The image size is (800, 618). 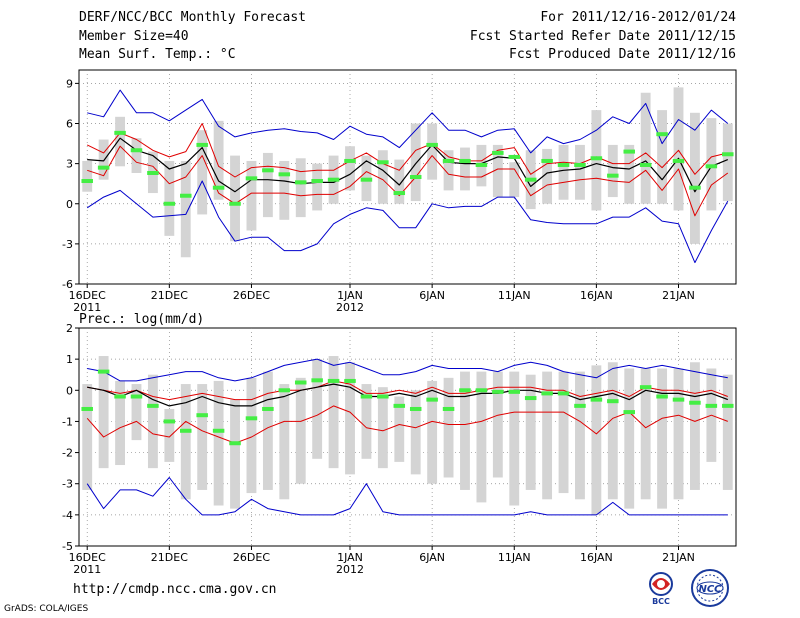 What do you see at coordinates (157, 54) in the screenshot?
I see `variable-label: Mean Surf. Temp.: °C` at bounding box center [157, 54].